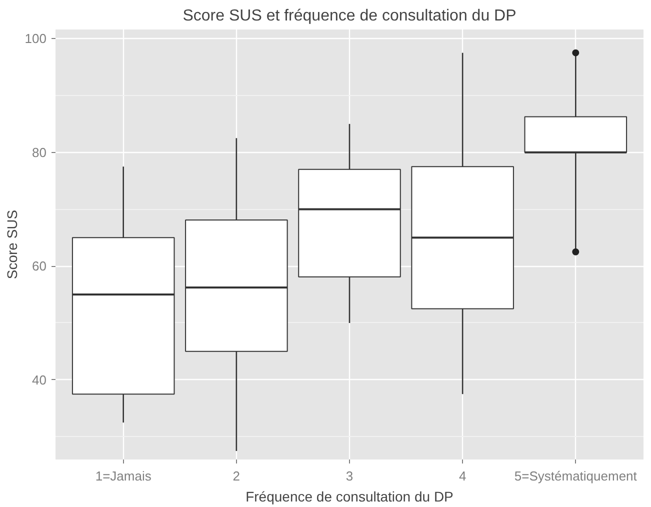  Describe the element at coordinates (35, 38) in the screenshot. I see `y-tick-label: 100` at that location.